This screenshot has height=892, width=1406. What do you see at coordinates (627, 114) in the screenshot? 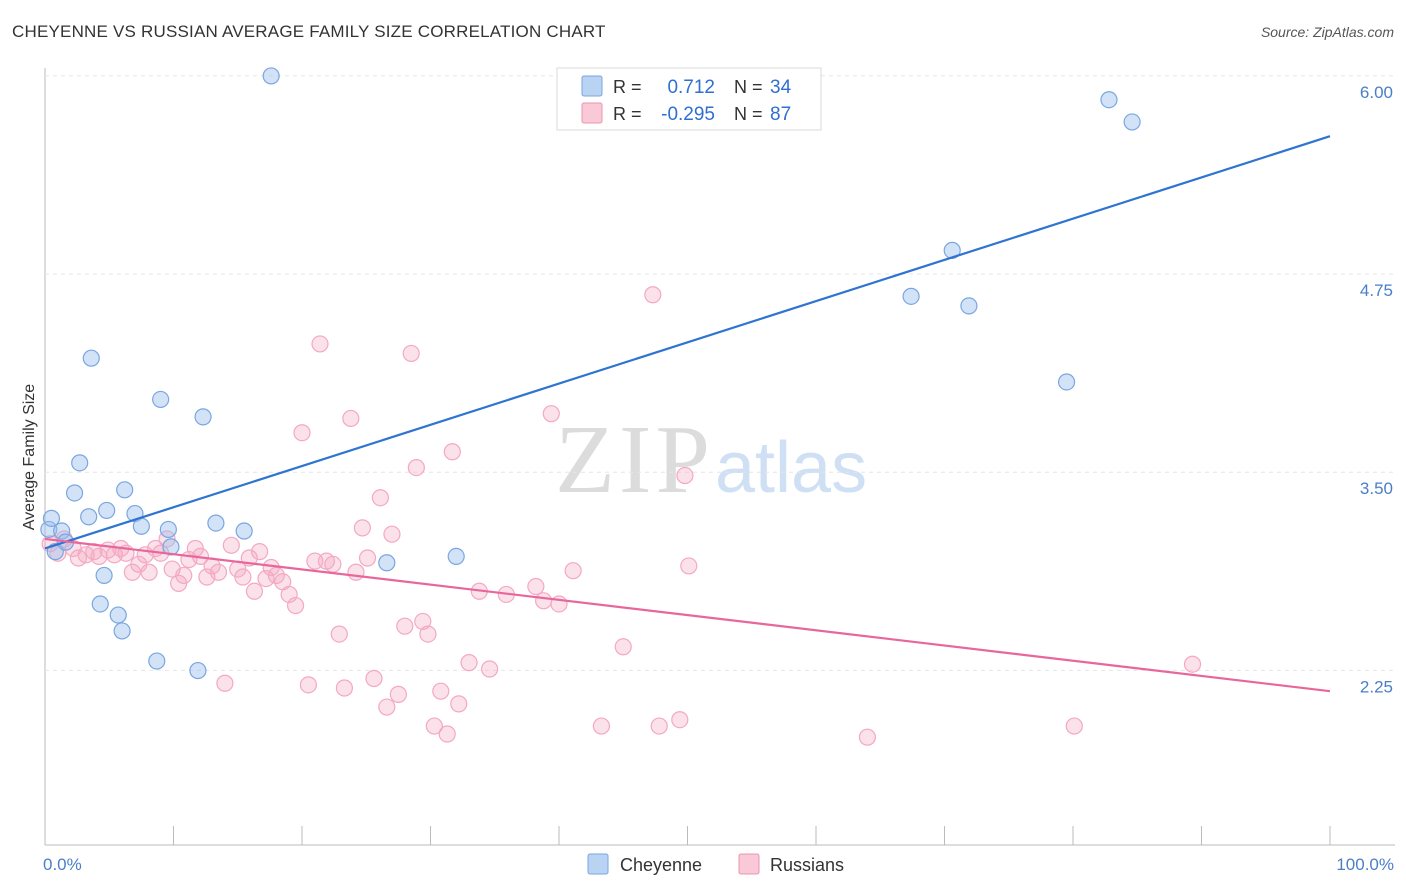
I see `legend-r-label-russians: R =` at bounding box center [627, 114].